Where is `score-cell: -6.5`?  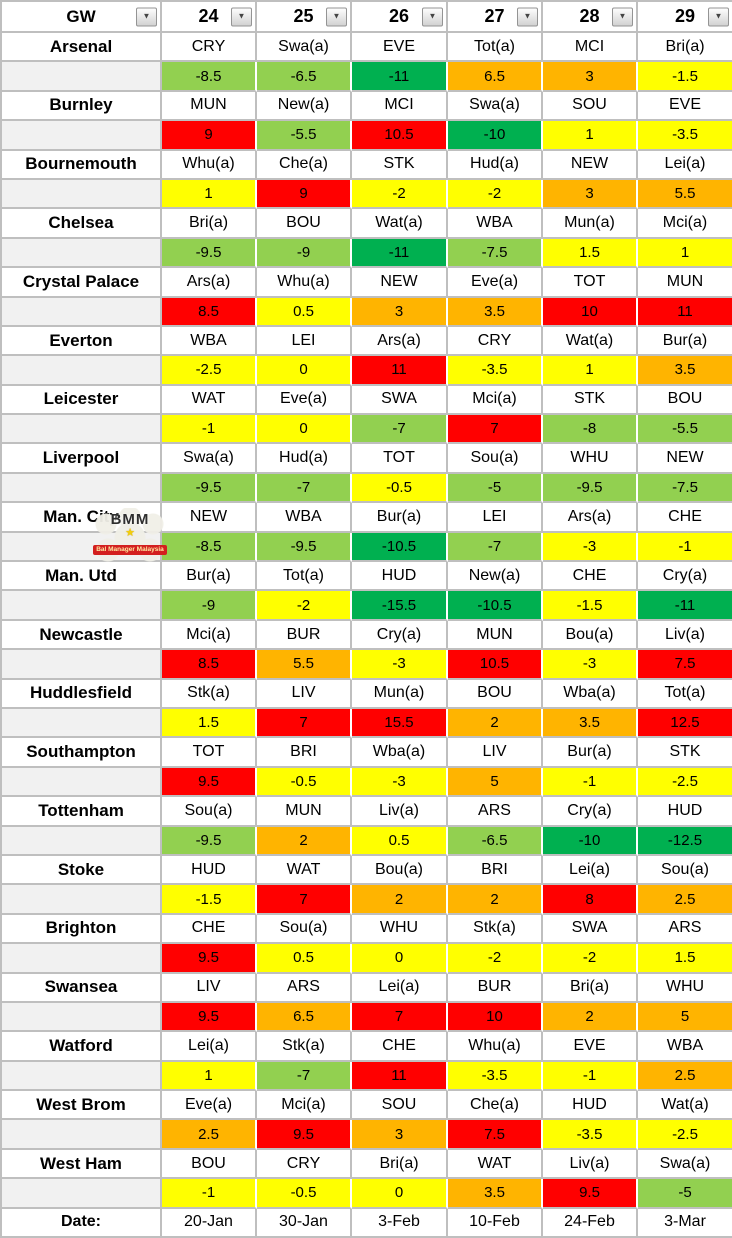 score-cell: -6.5 is located at coordinates (495, 841).